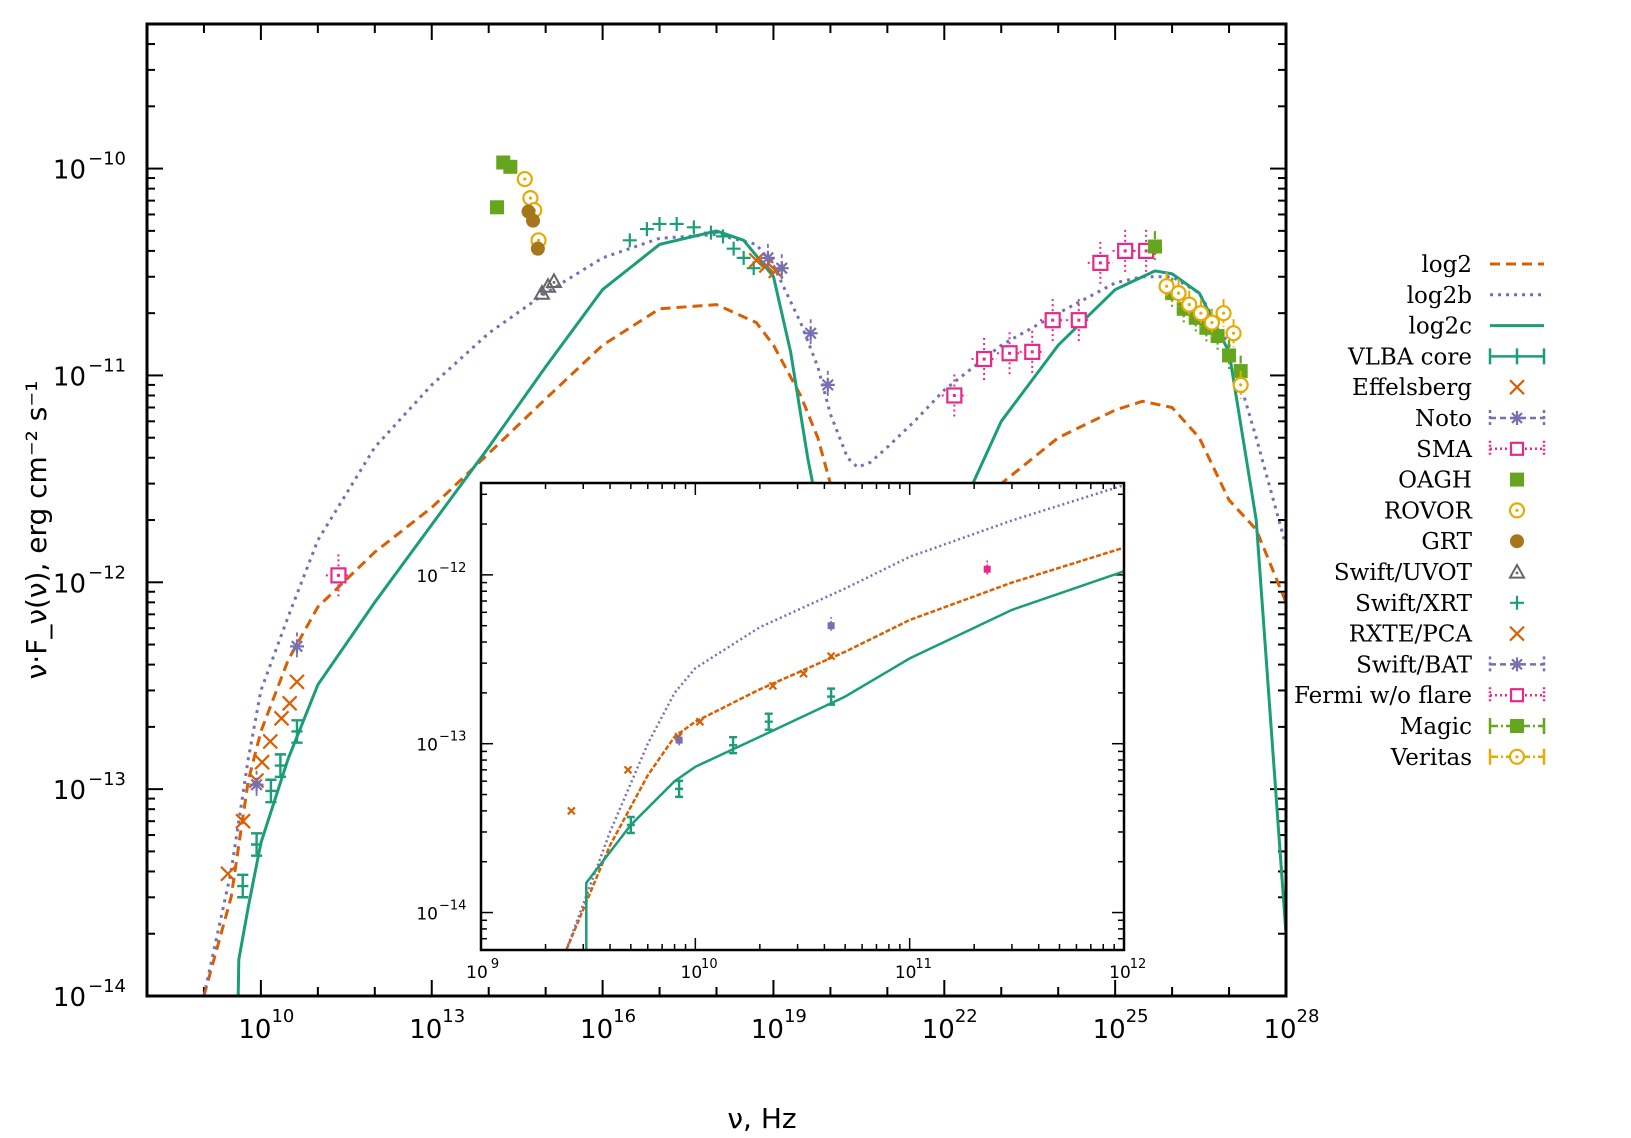 The image size is (1631, 1138). I want to click on inset-series-log2c-line, so click(854, 760).